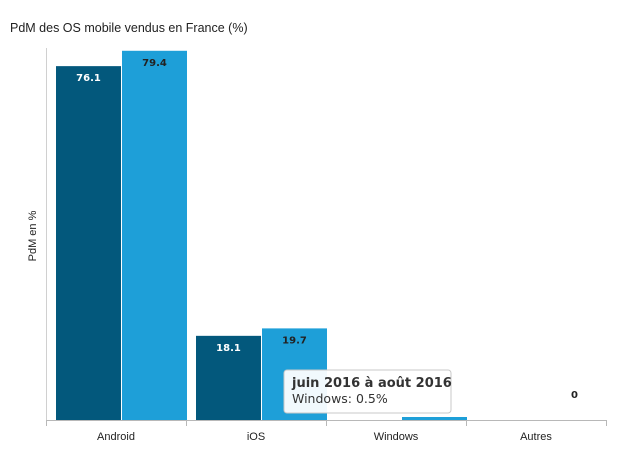 This screenshot has height=463, width=620. What do you see at coordinates (396, 437) in the screenshot?
I see `x-tick-label: Windows` at bounding box center [396, 437].